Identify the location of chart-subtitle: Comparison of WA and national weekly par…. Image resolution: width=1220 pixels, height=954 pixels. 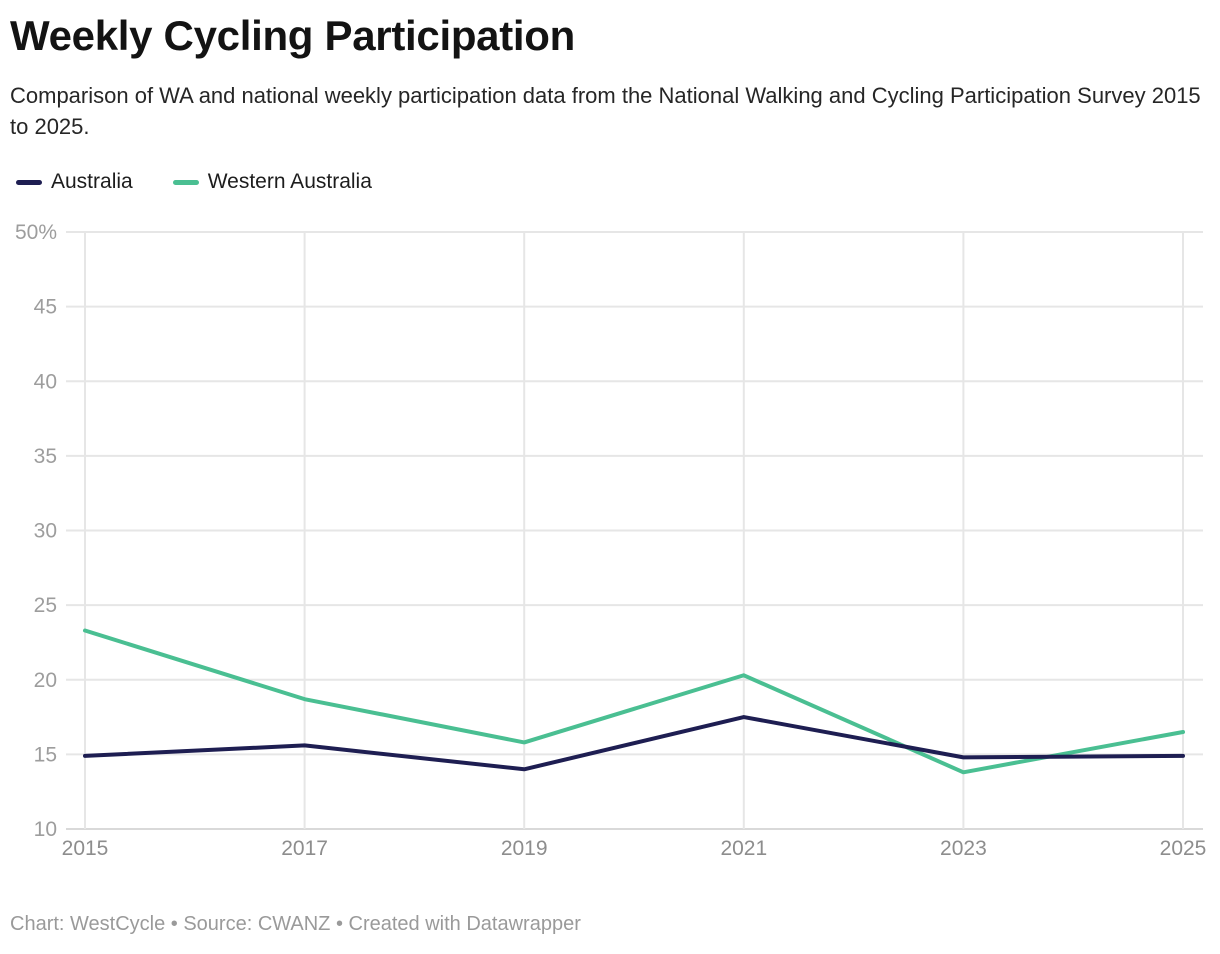
(605, 111).